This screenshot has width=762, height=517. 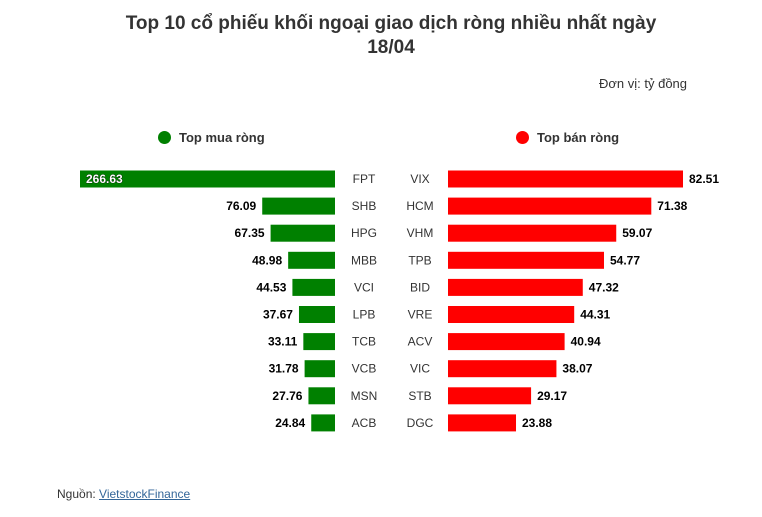 What do you see at coordinates (577, 369) in the screenshot?
I see `sell-value-label: 38.07` at bounding box center [577, 369].